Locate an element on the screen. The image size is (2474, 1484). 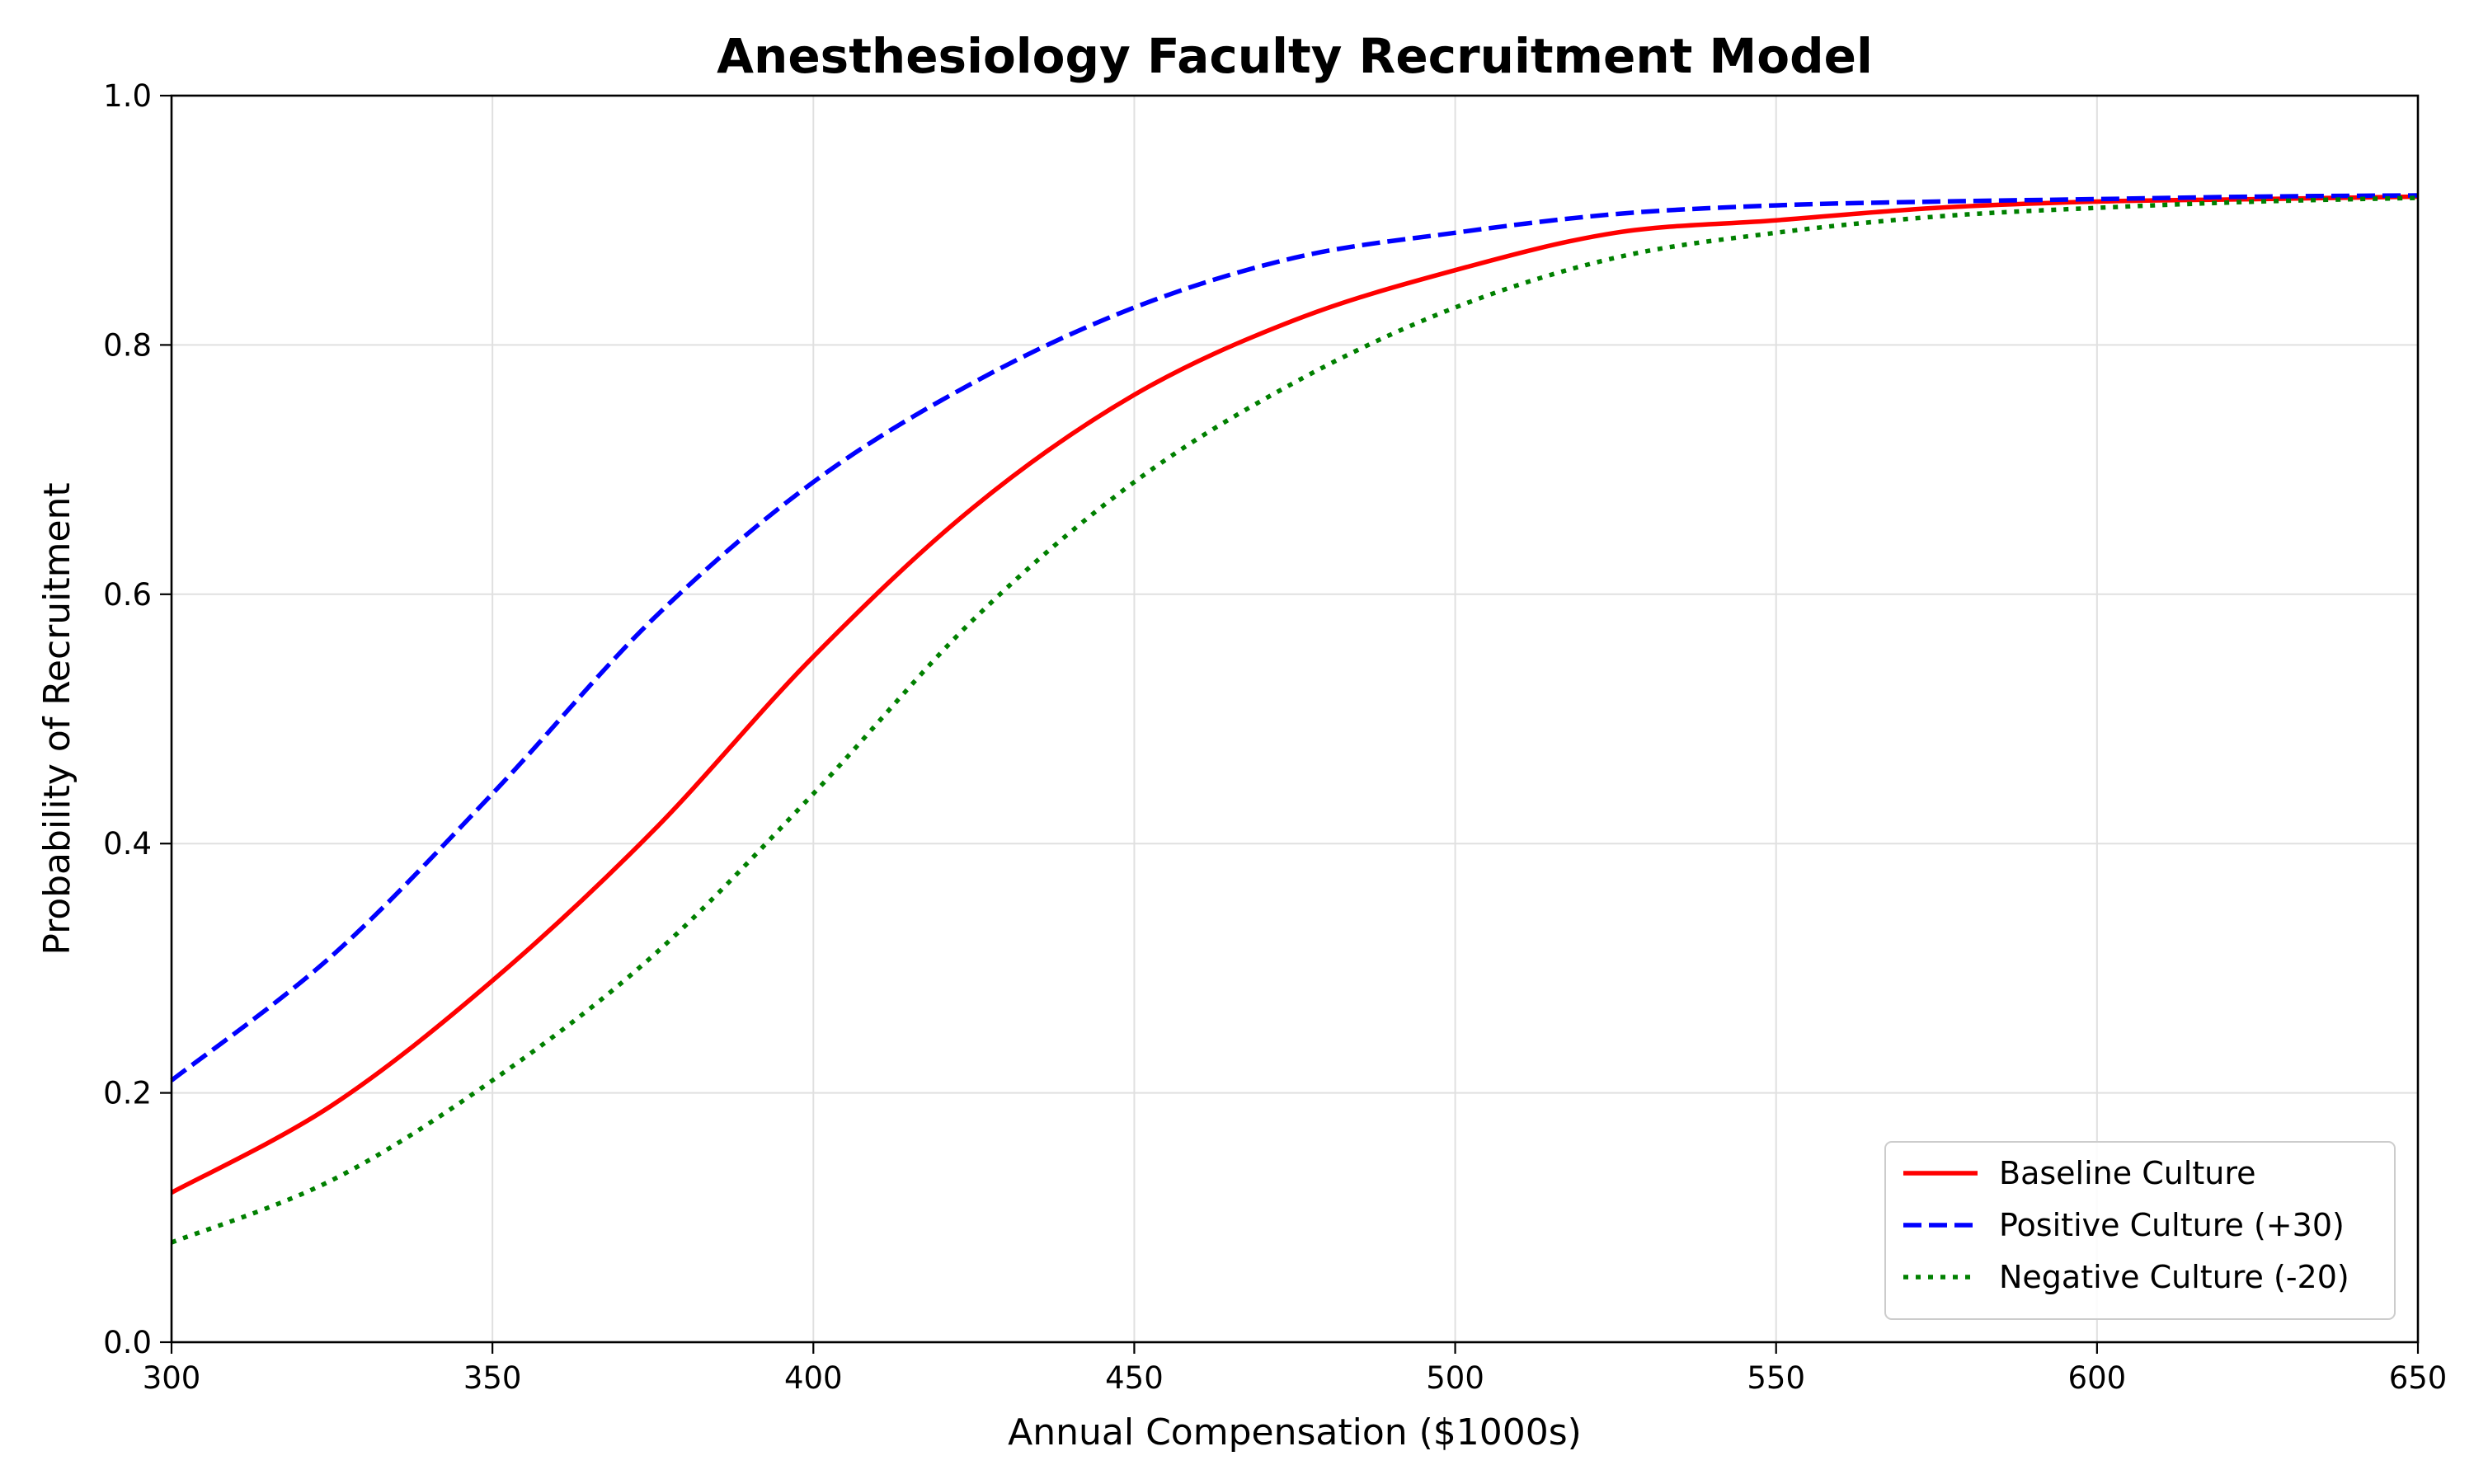
legend-box is located at coordinates (2140, 1230).